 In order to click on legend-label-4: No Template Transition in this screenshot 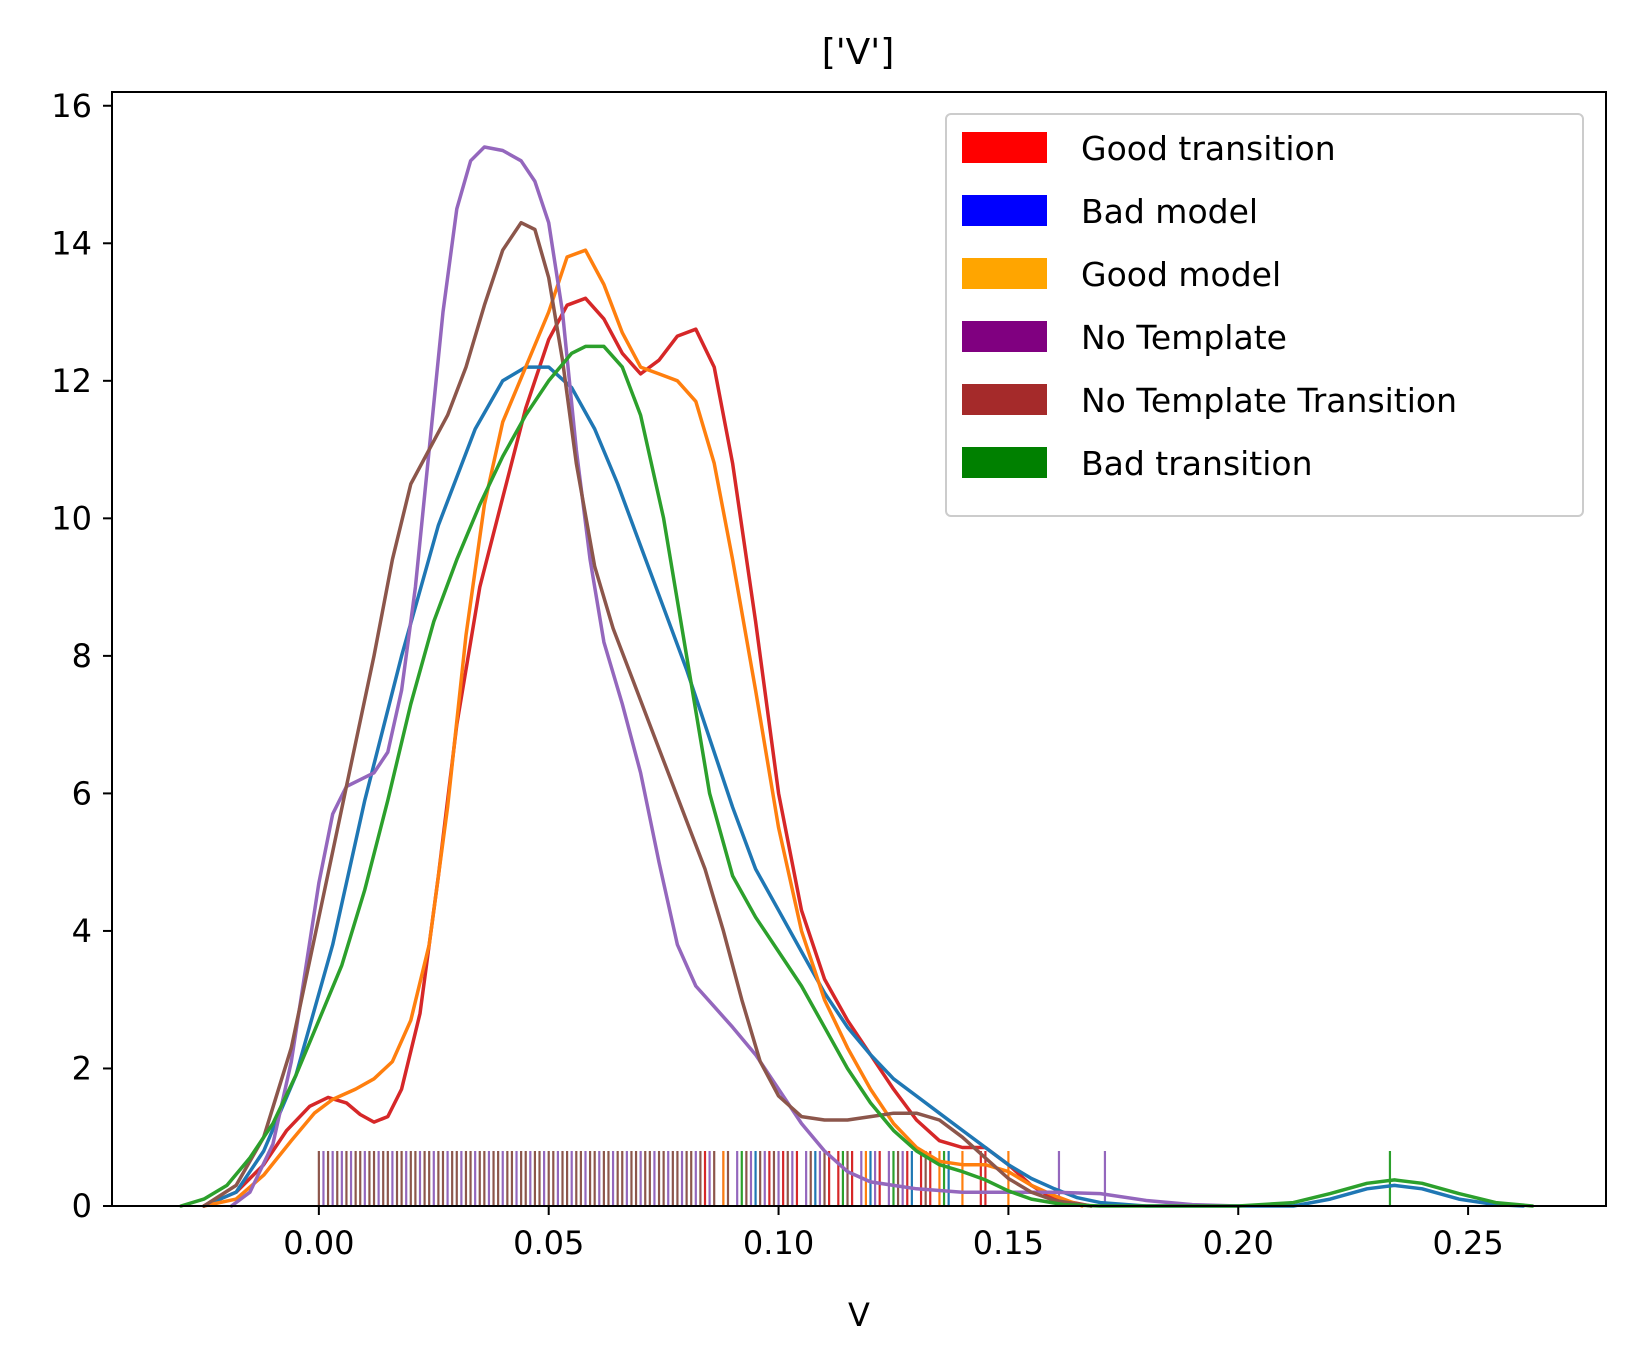, I will do `click(1269, 400)`.